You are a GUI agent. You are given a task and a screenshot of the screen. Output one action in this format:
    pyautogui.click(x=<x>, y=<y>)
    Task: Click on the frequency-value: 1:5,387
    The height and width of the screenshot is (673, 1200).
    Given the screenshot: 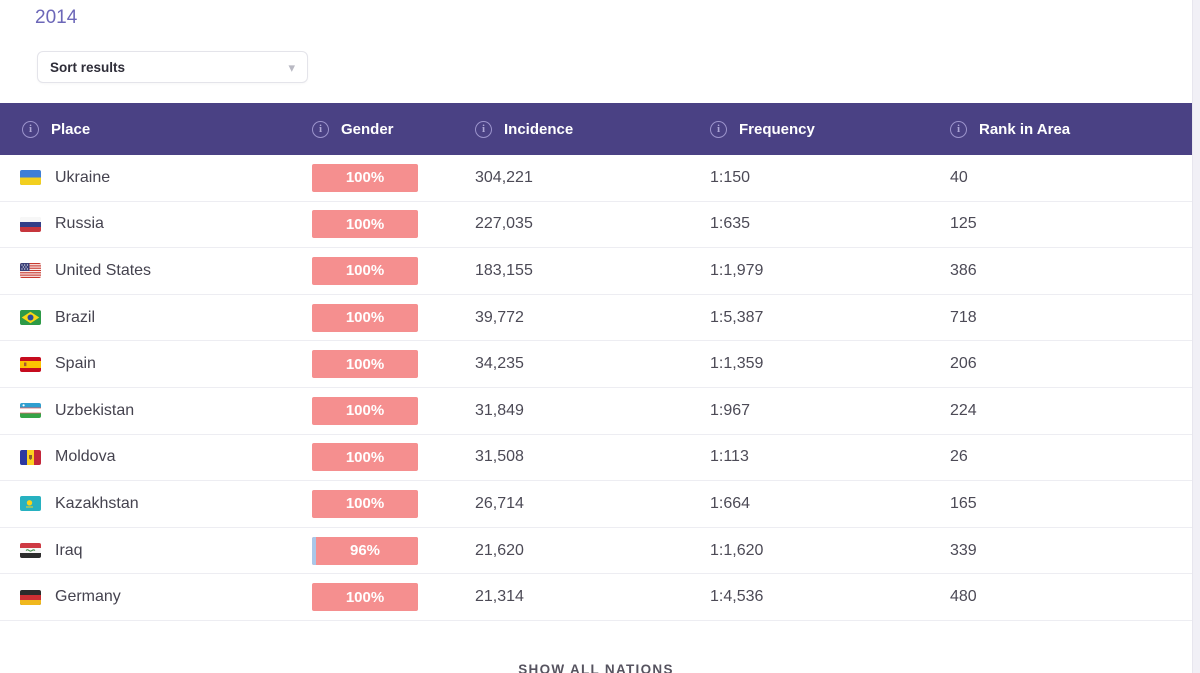 What is the action you would take?
    pyautogui.click(x=737, y=317)
    